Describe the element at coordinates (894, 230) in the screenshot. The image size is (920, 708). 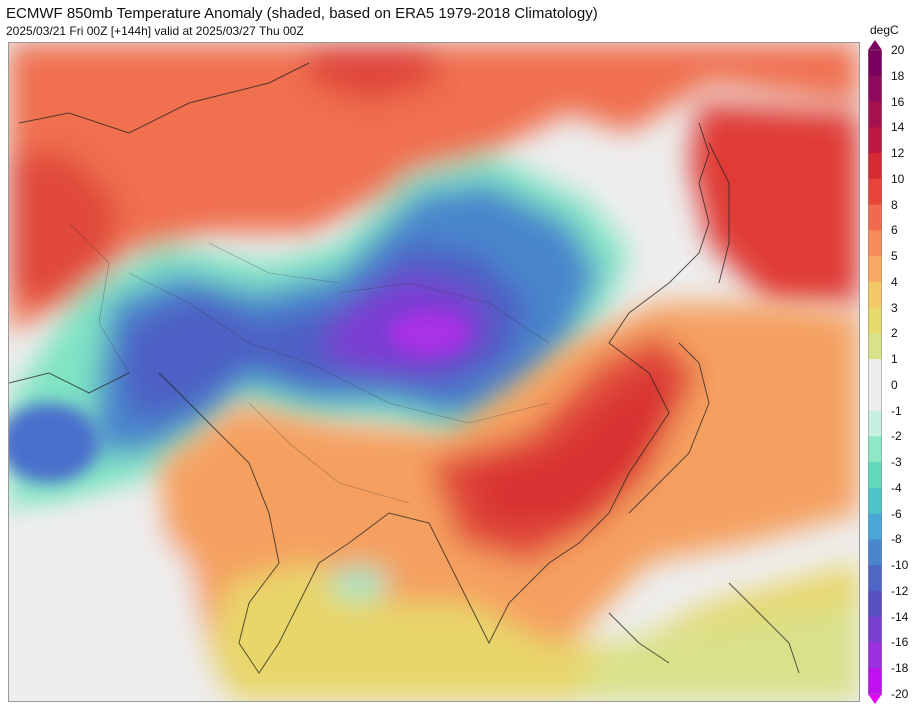
I see `colorbar-tick-label: 6` at that location.